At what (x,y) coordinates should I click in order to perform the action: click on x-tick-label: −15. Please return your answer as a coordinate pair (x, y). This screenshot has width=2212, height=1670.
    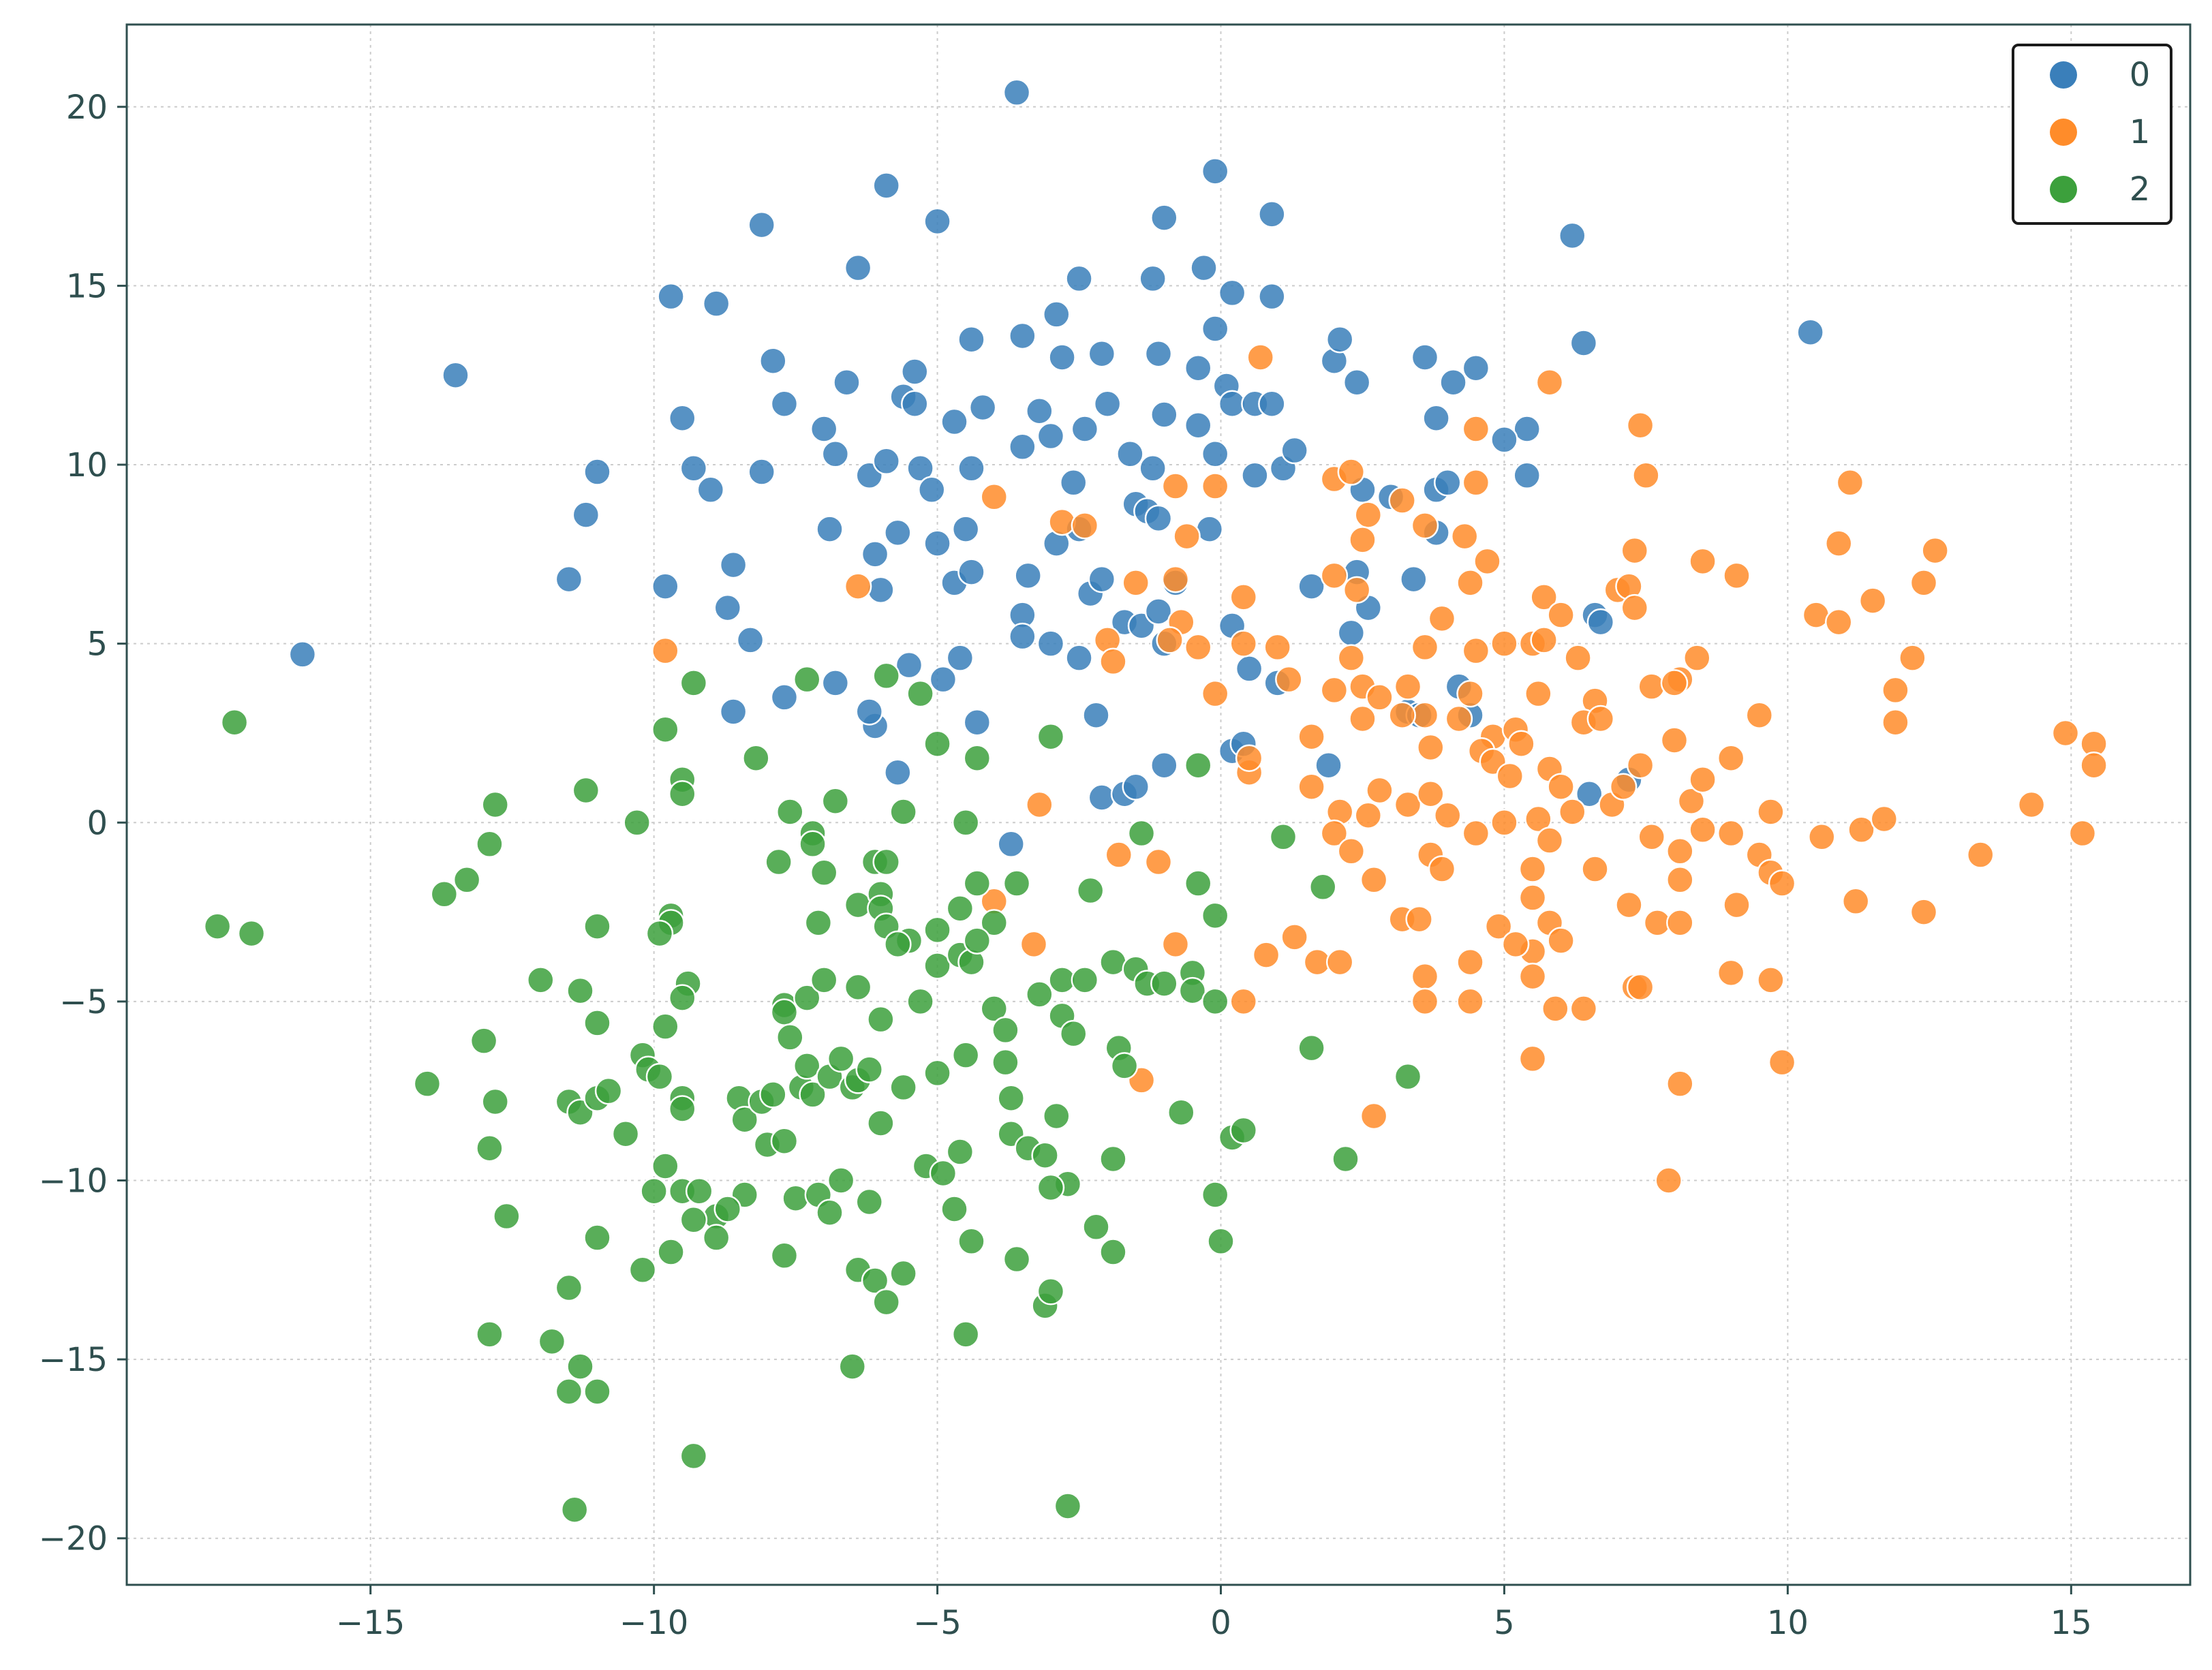
    Looking at the image, I should click on (370, 1623).